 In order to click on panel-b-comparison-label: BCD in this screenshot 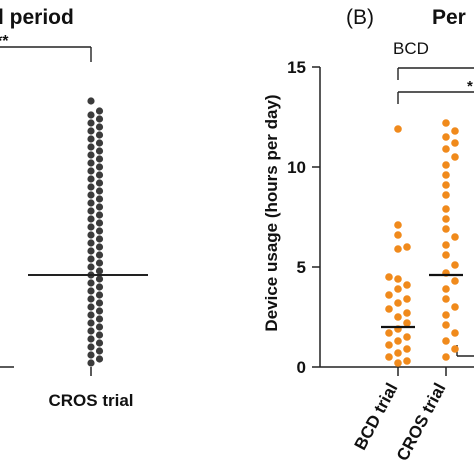, I will do `click(411, 48)`.